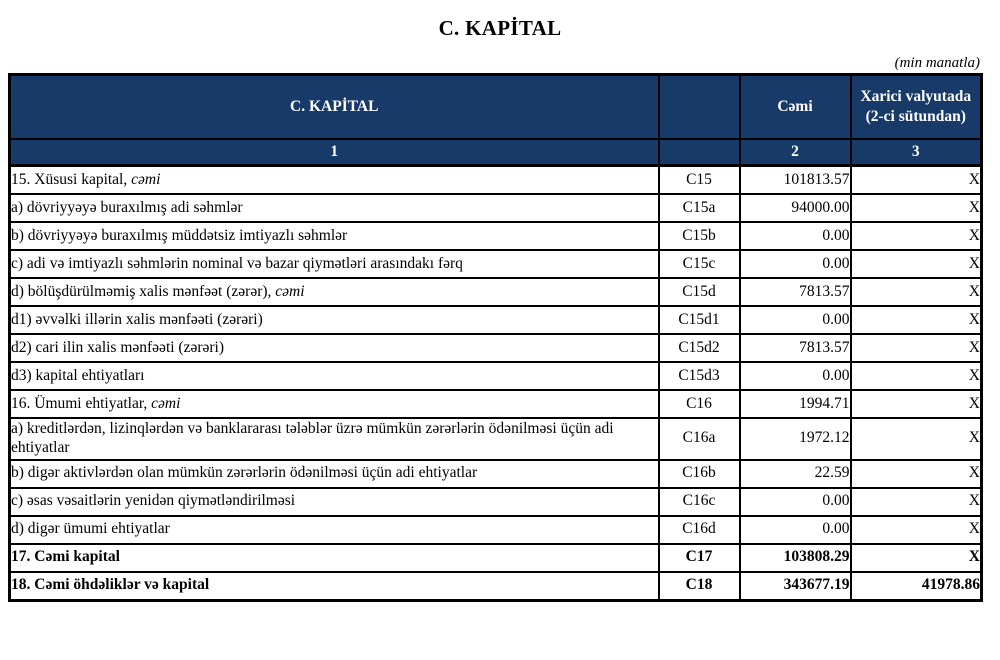 The height and width of the screenshot is (660, 1000). Describe the element at coordinates (334, 376) in the screenshot. I see `row-label: d3) kapital ehtiyatları` at that location.